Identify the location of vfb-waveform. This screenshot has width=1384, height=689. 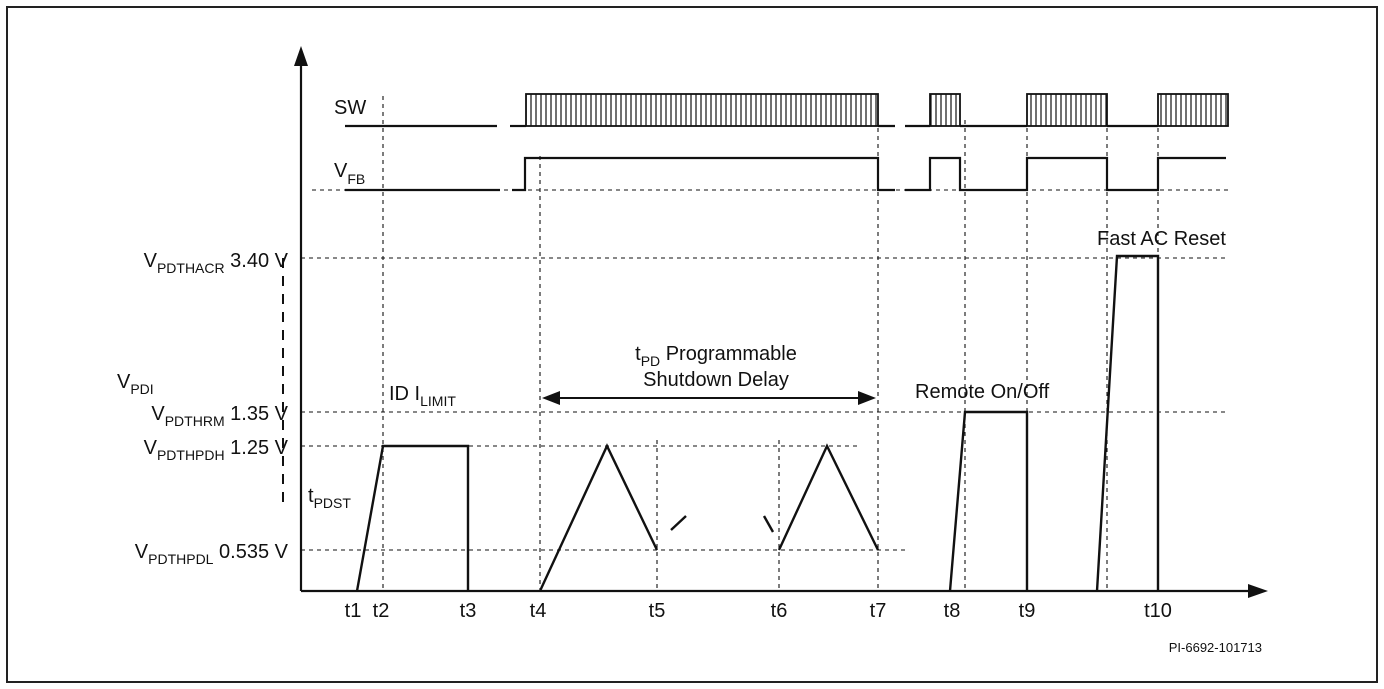
(785, 174).